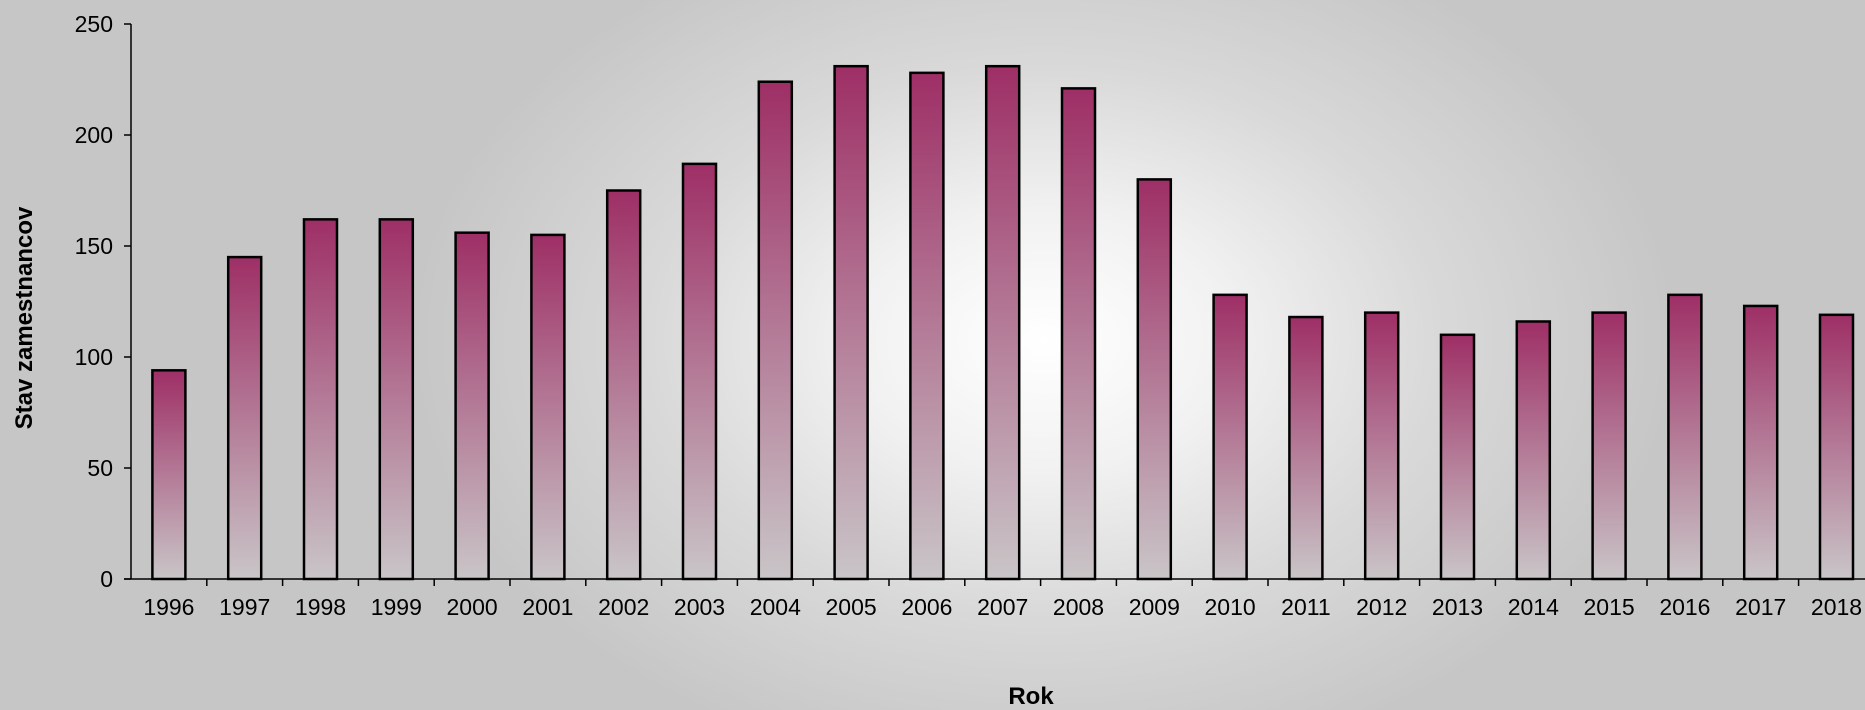  I want to click on bar-2011, so click(1306, 448).